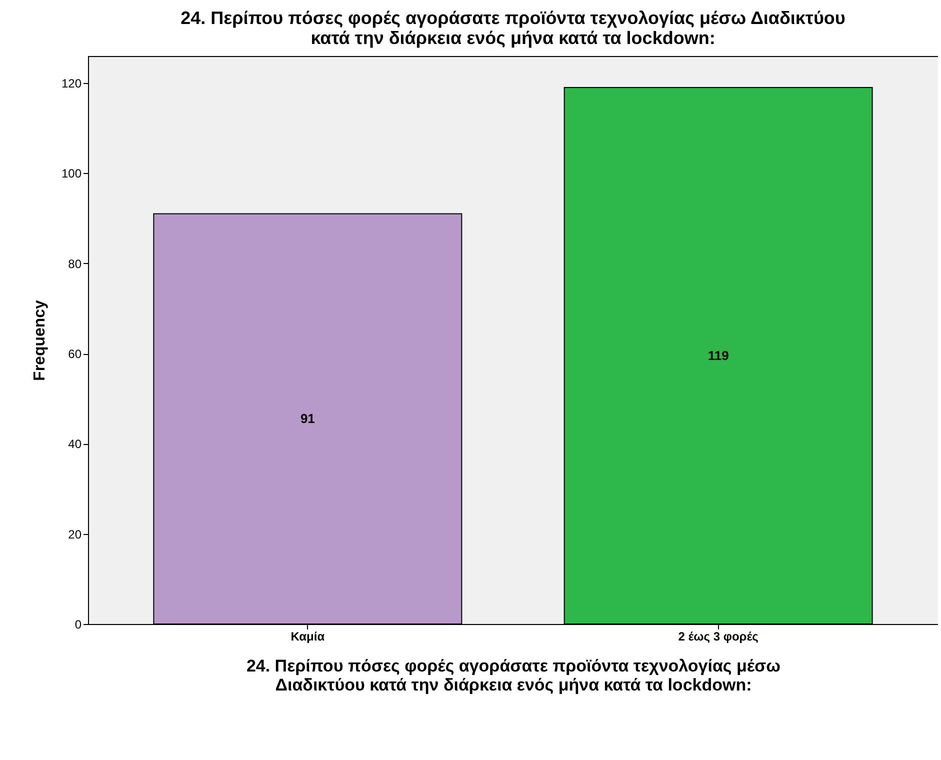 This screenshot has width=941, height=760. I want to click on y-tick-label: 60, so click(75, 354).